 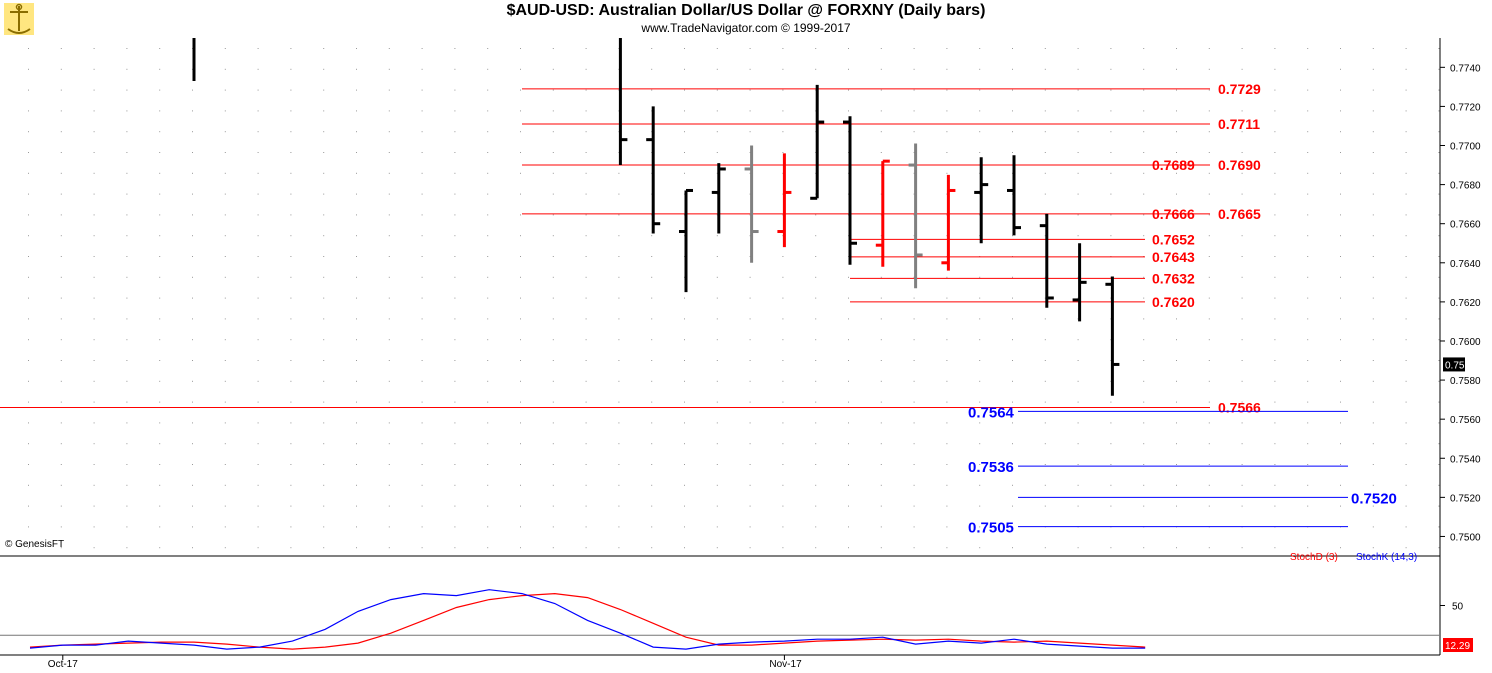 I want to click on price-tick-label: 0.7740, so click(x=1465, y=68).